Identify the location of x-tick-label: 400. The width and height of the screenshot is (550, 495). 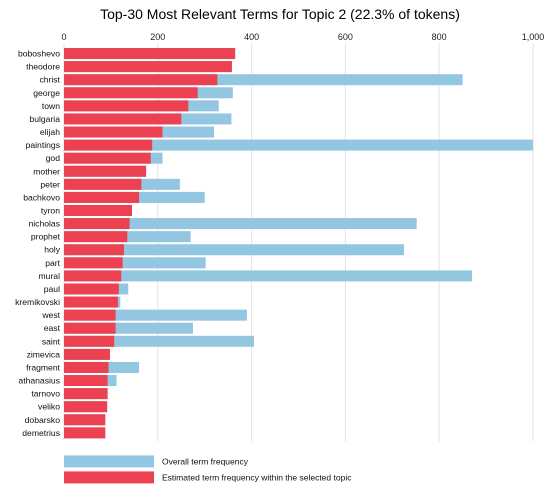
(251, 37).